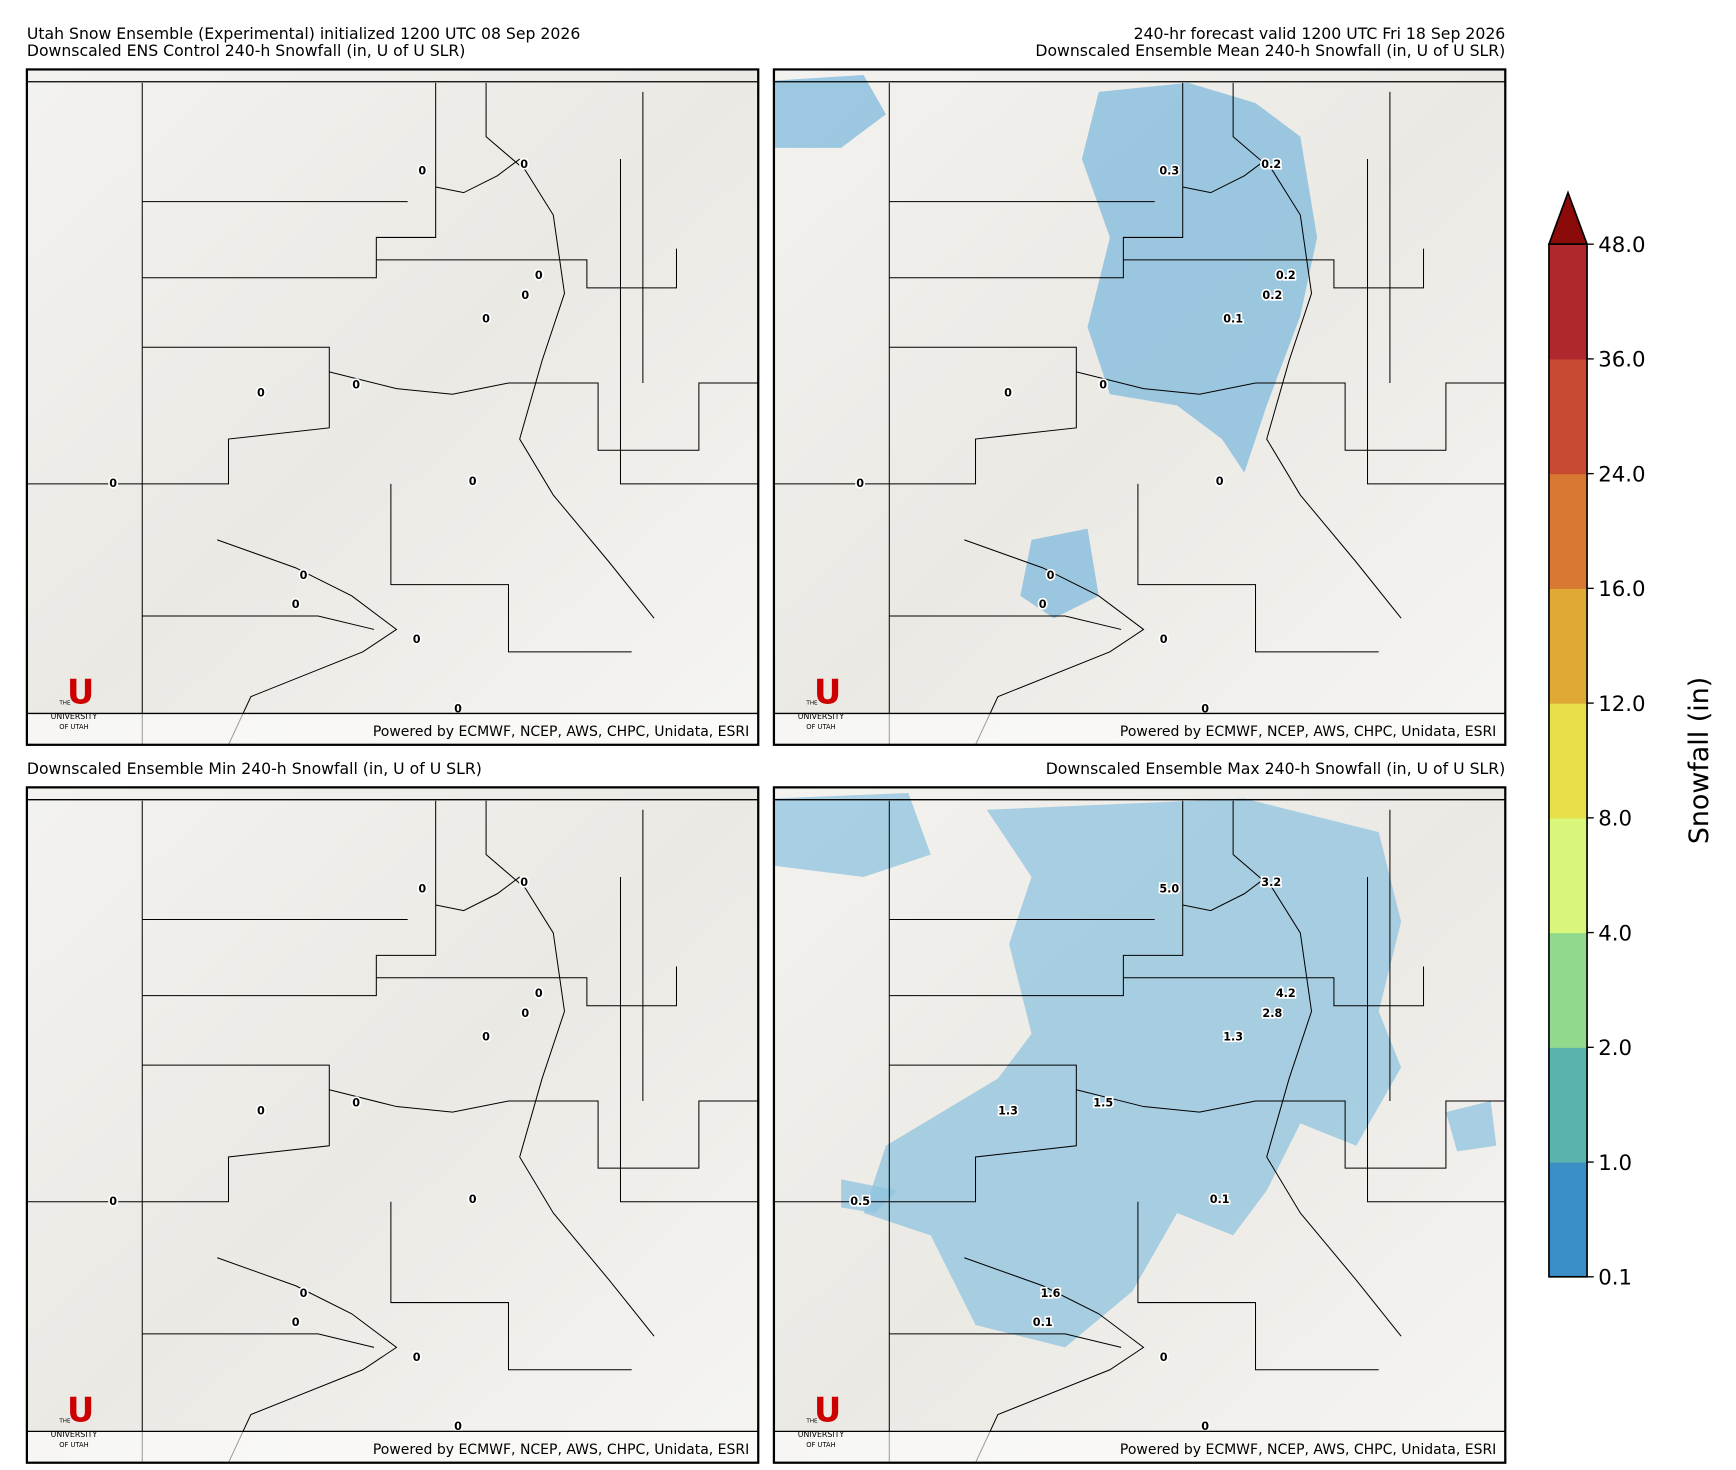 The height and width of the screenshot is (1470, 1736). I want to click on contour-label: 1.5, so click(1103, 1103).